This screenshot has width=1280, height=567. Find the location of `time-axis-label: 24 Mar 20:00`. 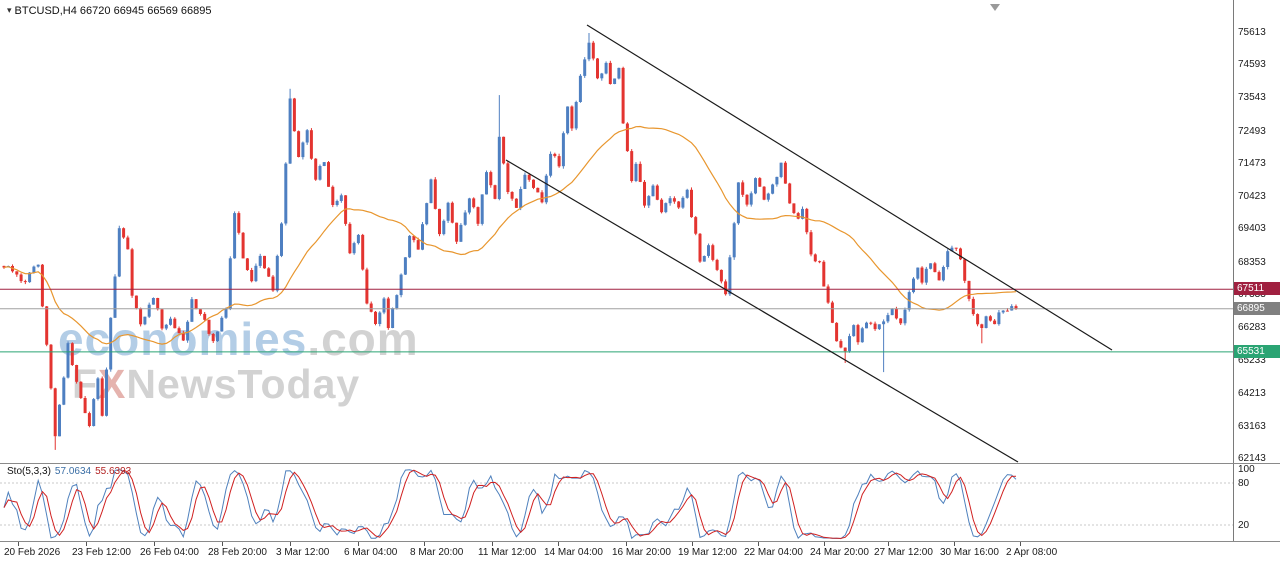

time-axis-label: 24 Mar 20:00 is located at coordinates (839, 552).